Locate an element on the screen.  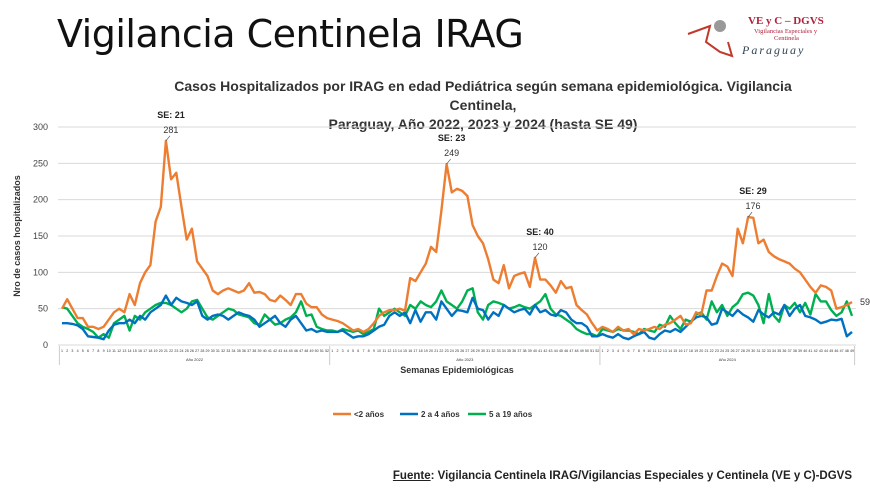
x-tick-label: 25 is located at coordinates (187, 351).